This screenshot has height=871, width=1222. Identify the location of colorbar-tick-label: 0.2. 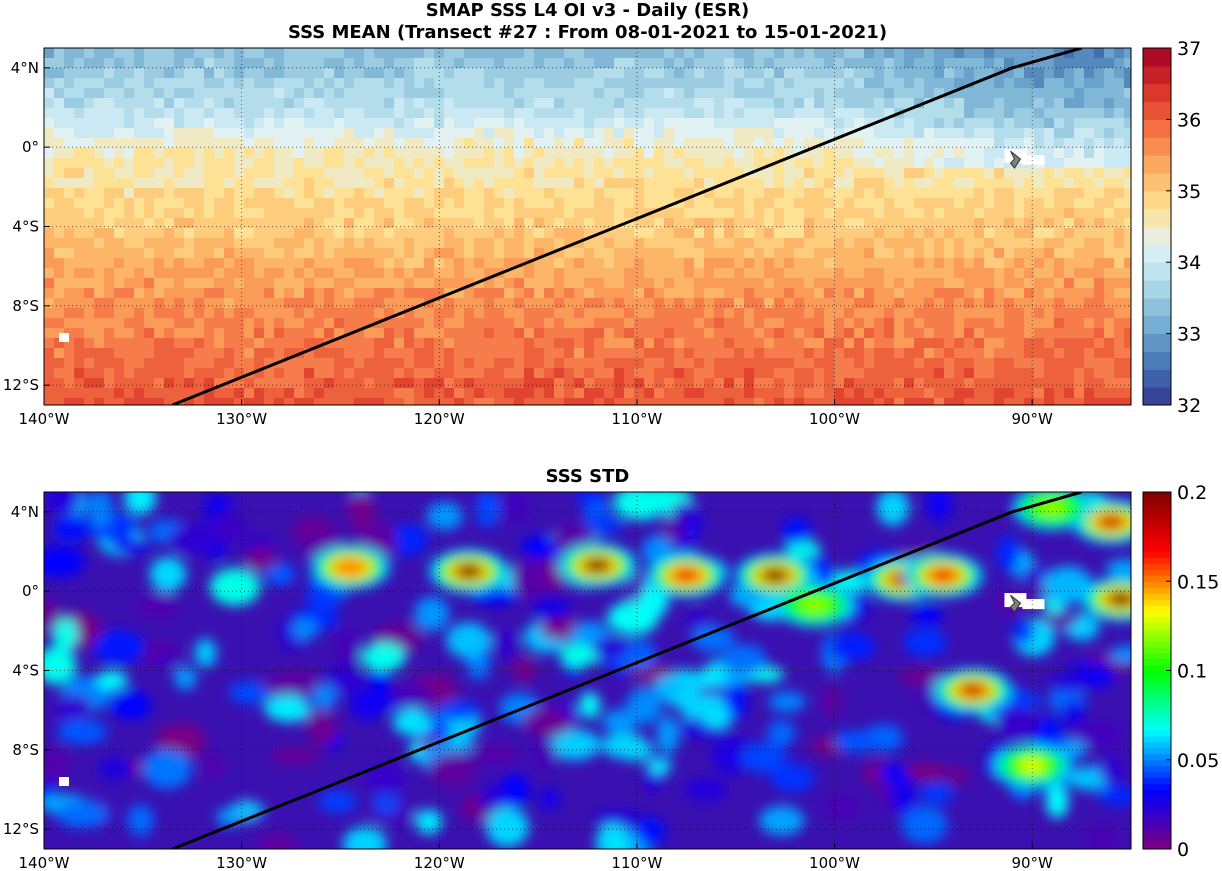
(1192, 493).